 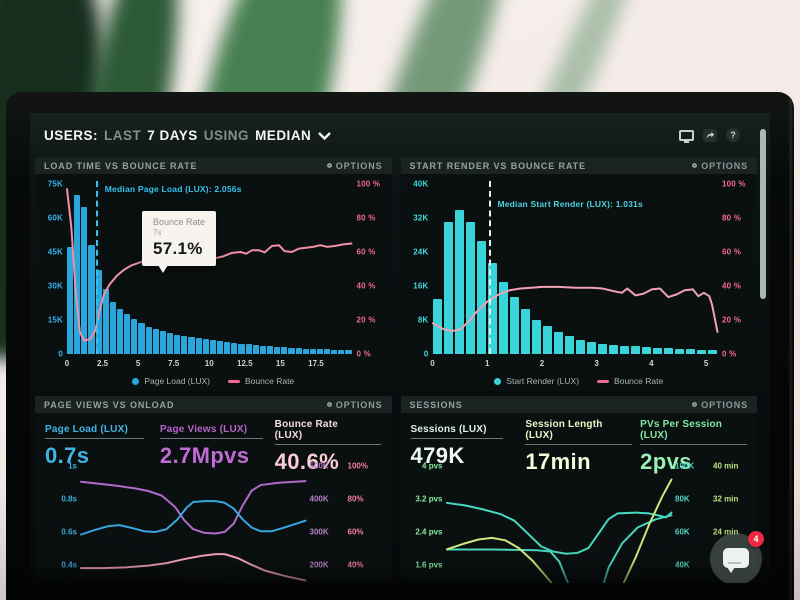 I want to click on plot-area: Median Page Load (LUX): 2.056s, so click(x=209, y=267).